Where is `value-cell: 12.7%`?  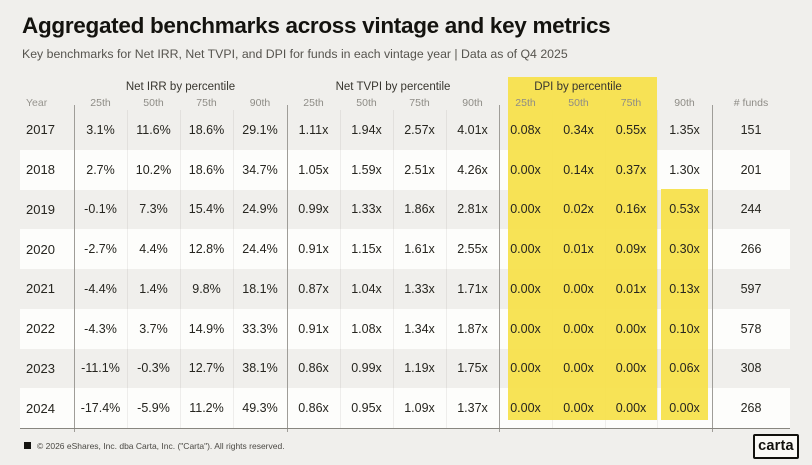
value-cell: 12.7% is located at coordinates (206, 368).